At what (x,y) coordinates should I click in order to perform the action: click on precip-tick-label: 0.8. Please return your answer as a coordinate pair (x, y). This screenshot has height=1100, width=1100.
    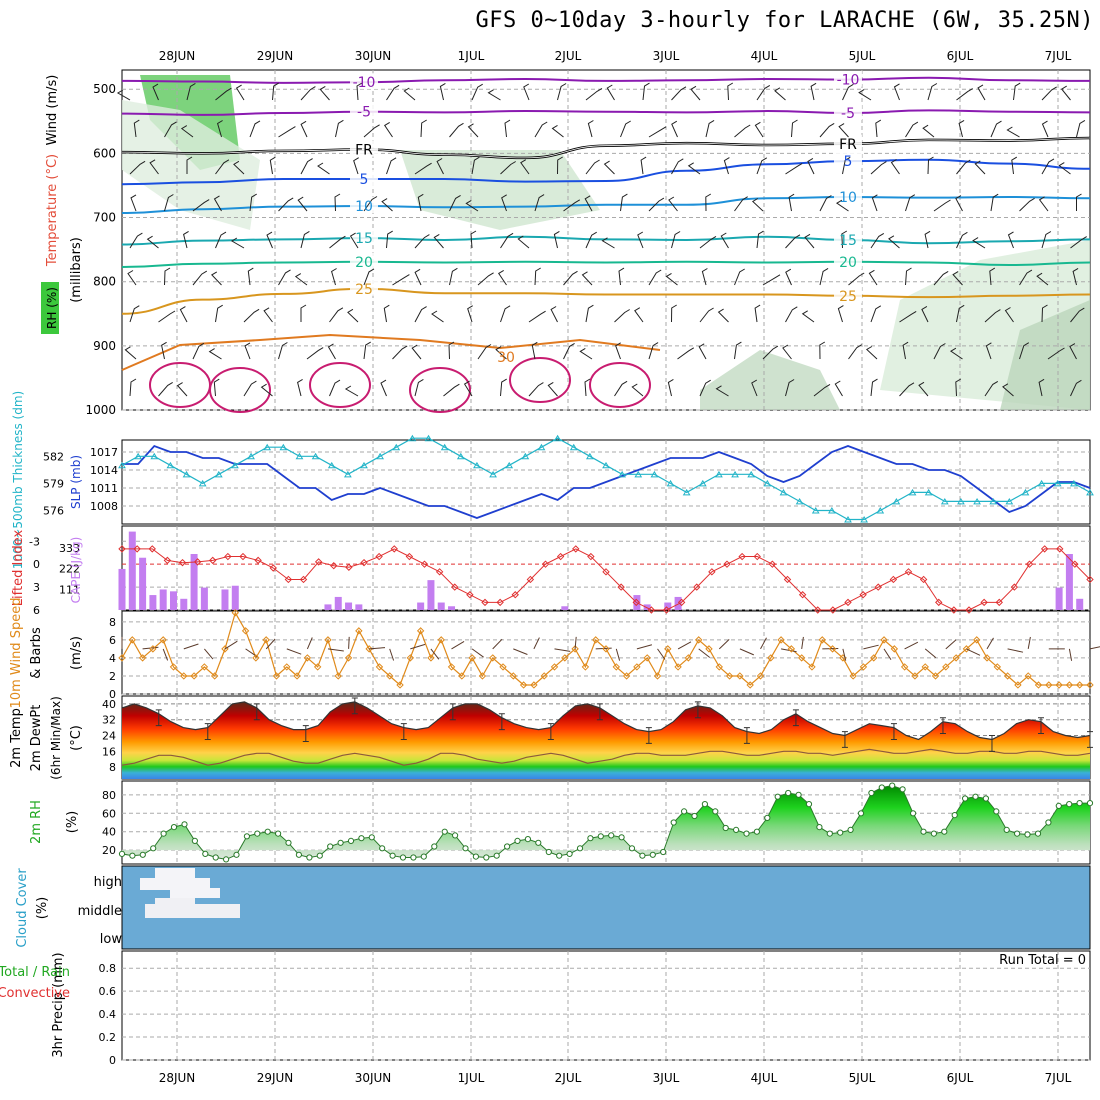
    Looking at the image, I should click on (108, 968).